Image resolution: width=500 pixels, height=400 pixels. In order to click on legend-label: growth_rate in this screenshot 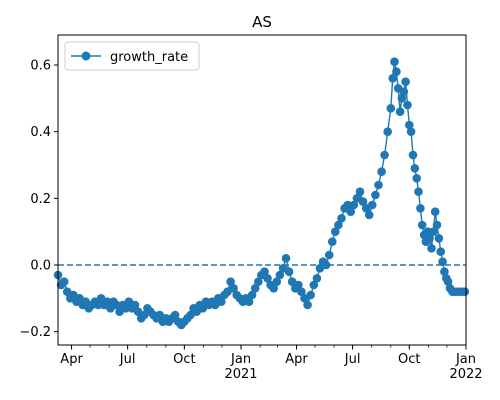, I will do `click(149, 57)`.